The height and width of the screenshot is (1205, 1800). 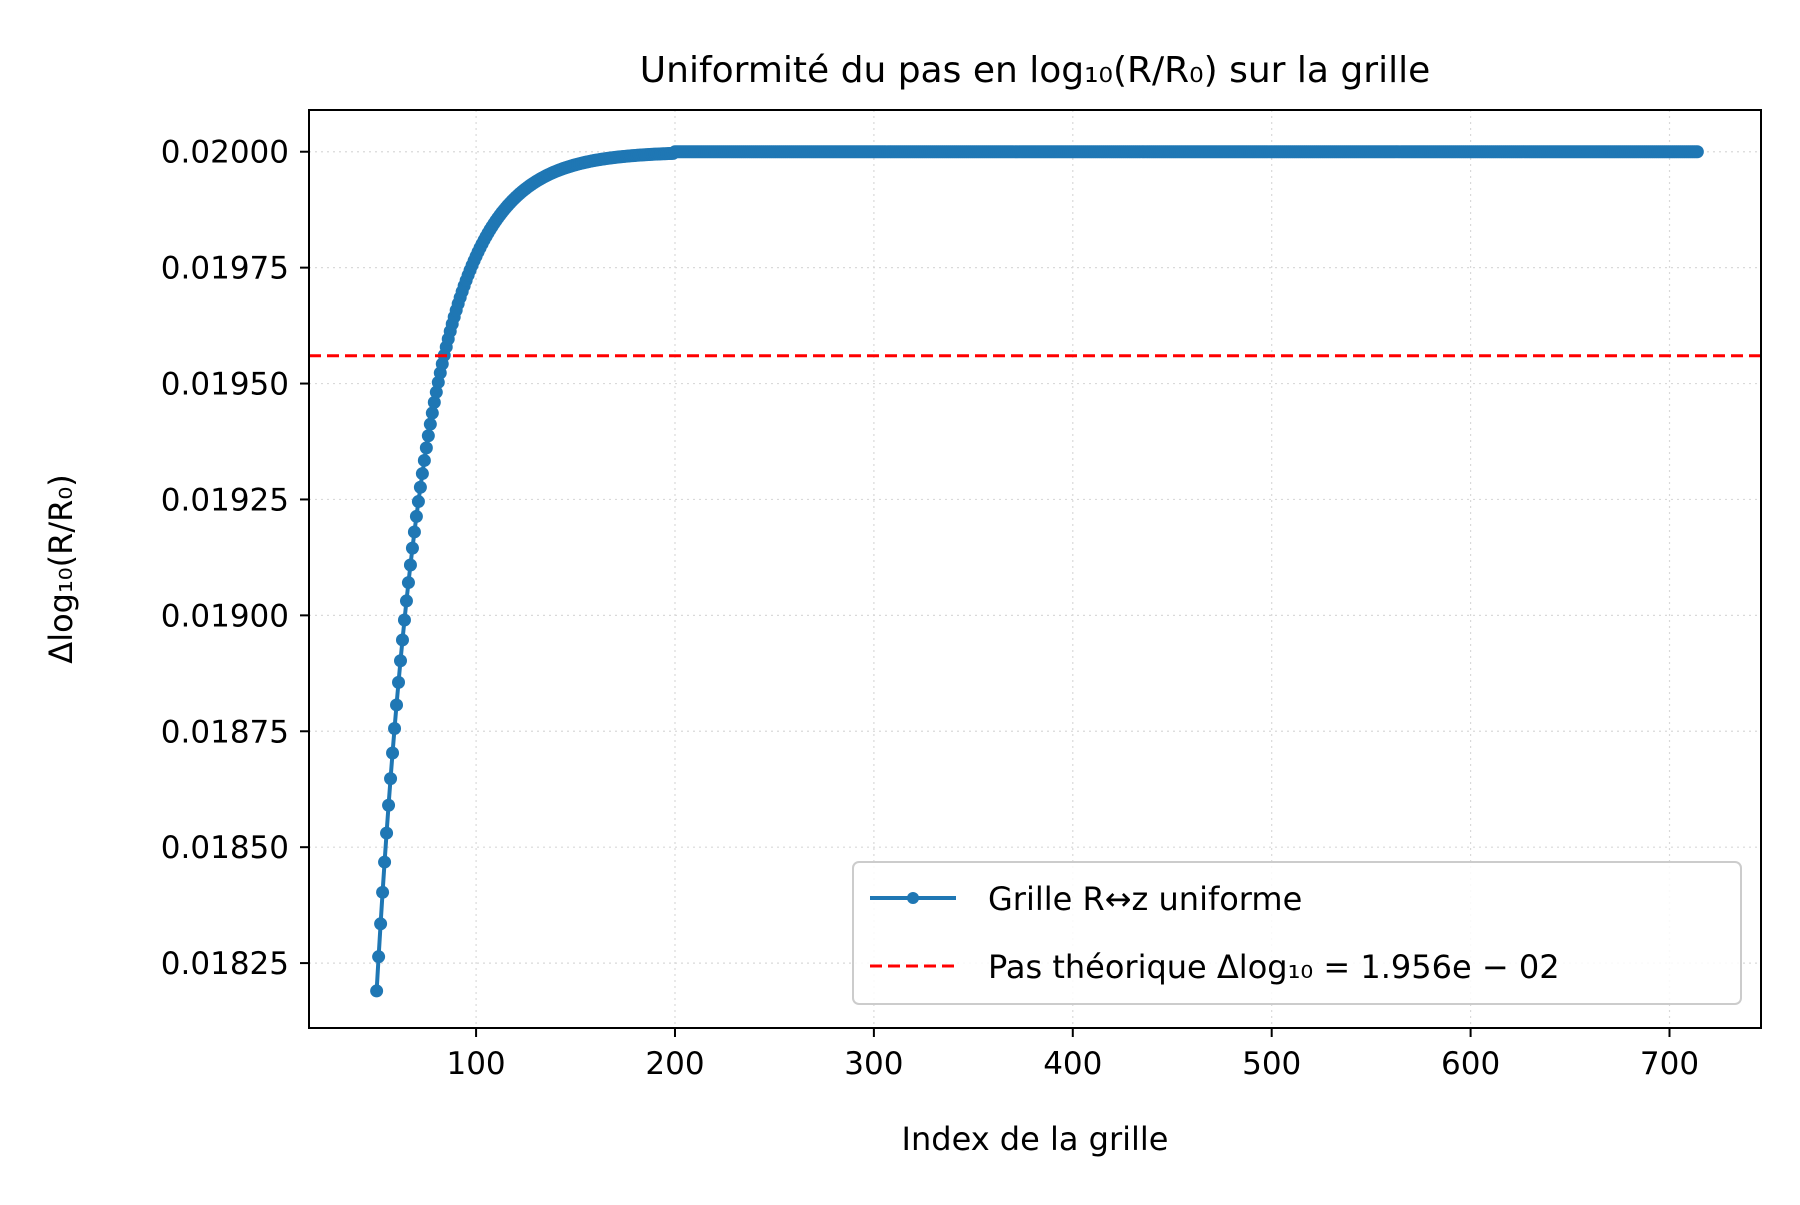 What do you see at coordinates (225, 385) in the screenshot?
I see `y-tick-label: 0.01950` at bounding box center [225, 385].